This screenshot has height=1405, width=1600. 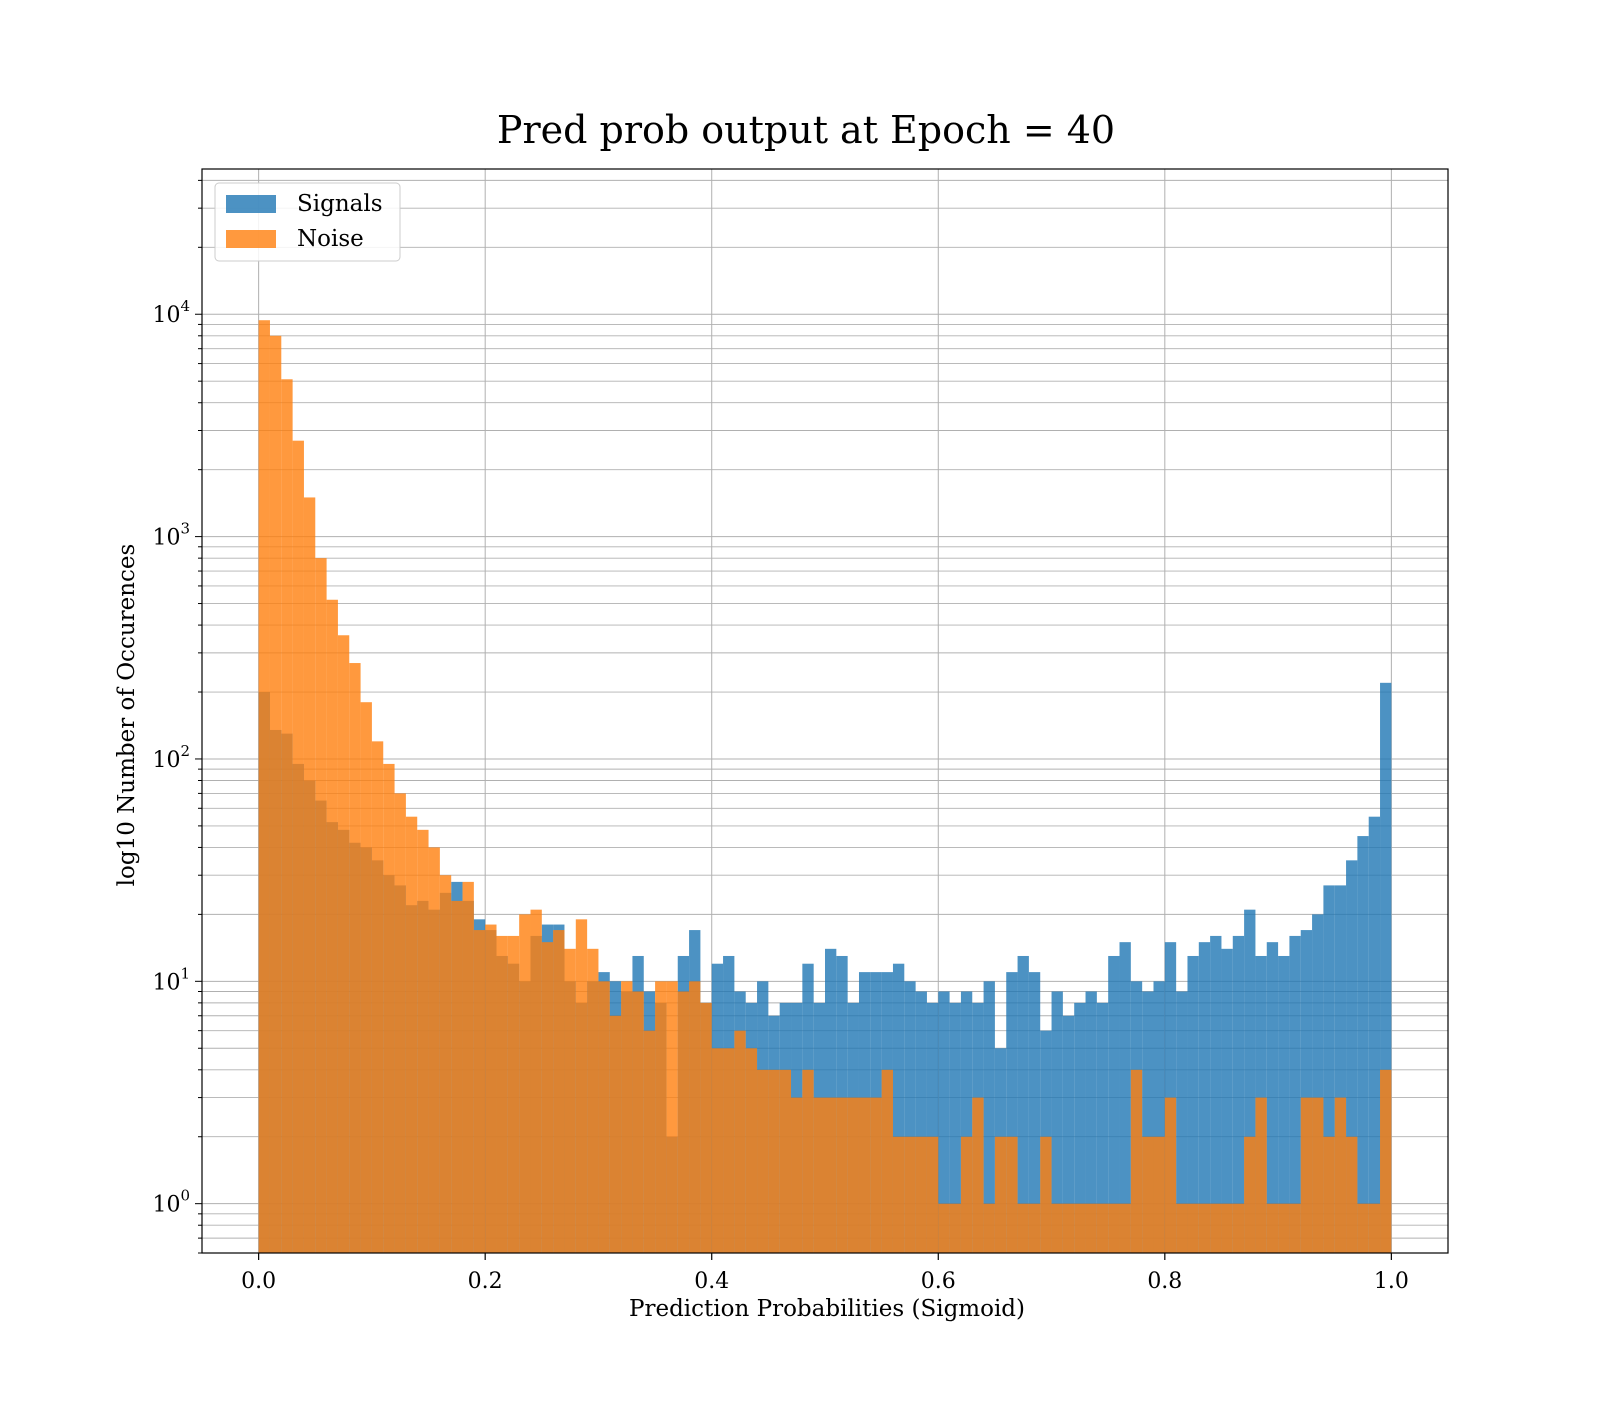 I want to click on y-axis-label: log10 Number of Occurences, so click(x=127, y=715).